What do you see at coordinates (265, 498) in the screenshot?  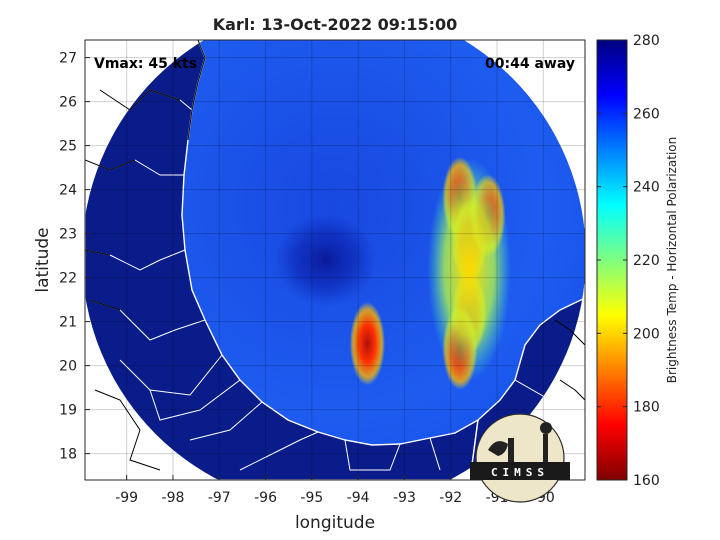 I see `x-tick-label: -96` at bounding box center [265, 498].